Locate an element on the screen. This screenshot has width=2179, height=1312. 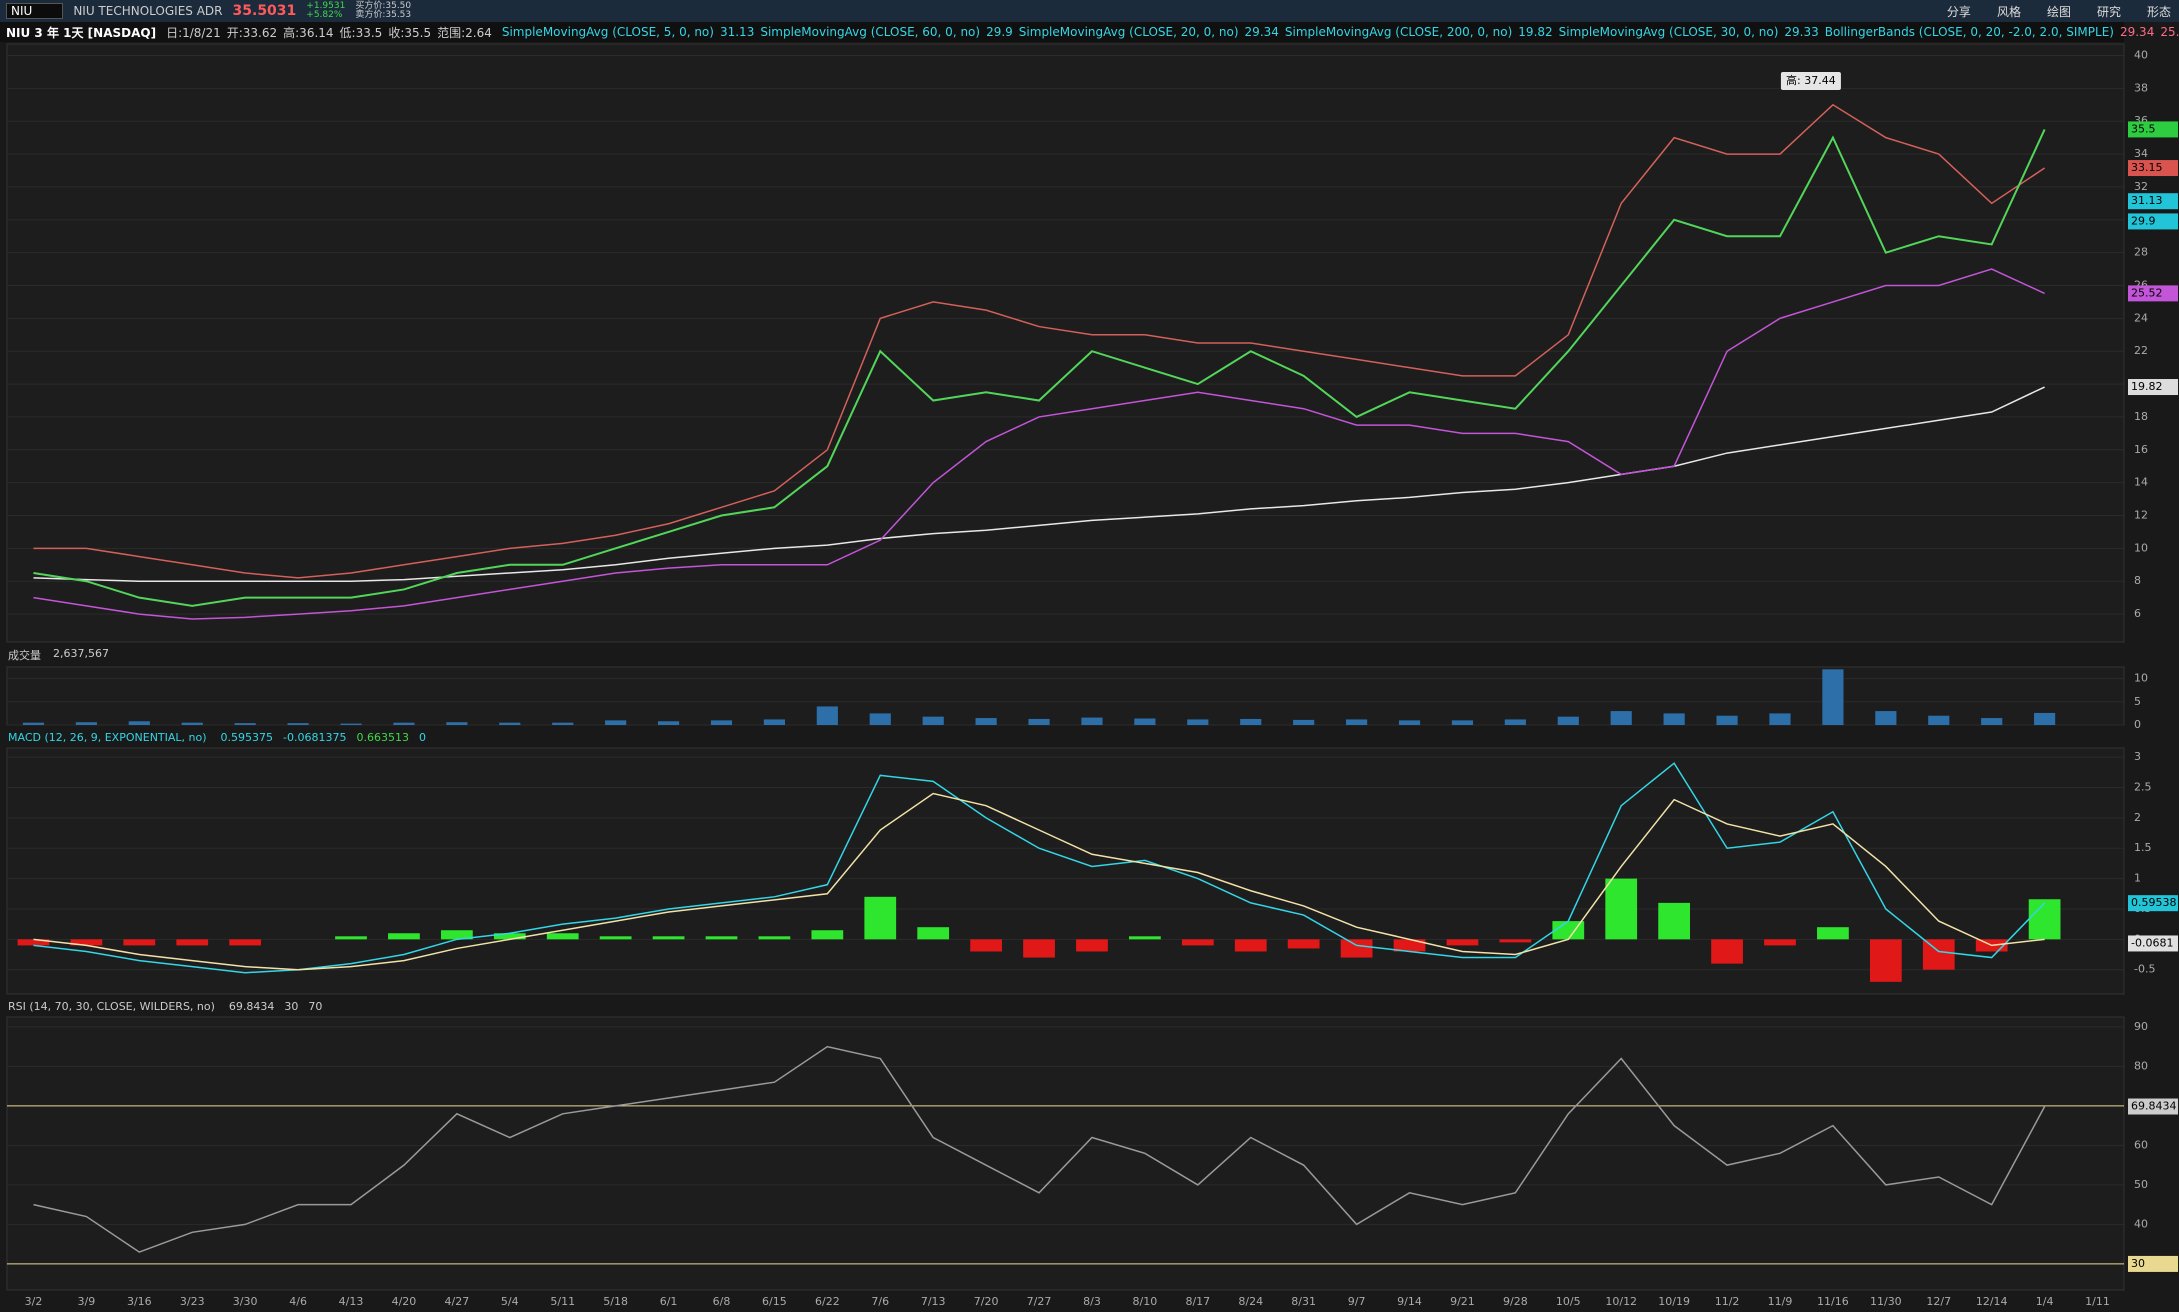
toolbar-button: 研究 is located at coordinates (2108, 11).